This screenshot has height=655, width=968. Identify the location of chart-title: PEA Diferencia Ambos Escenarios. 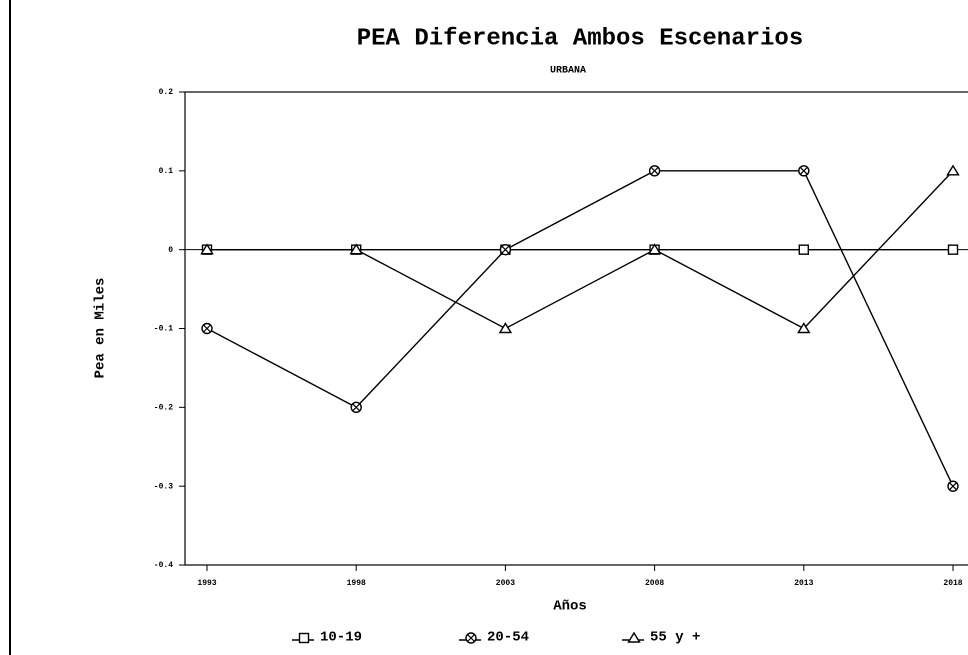
(580, 38).